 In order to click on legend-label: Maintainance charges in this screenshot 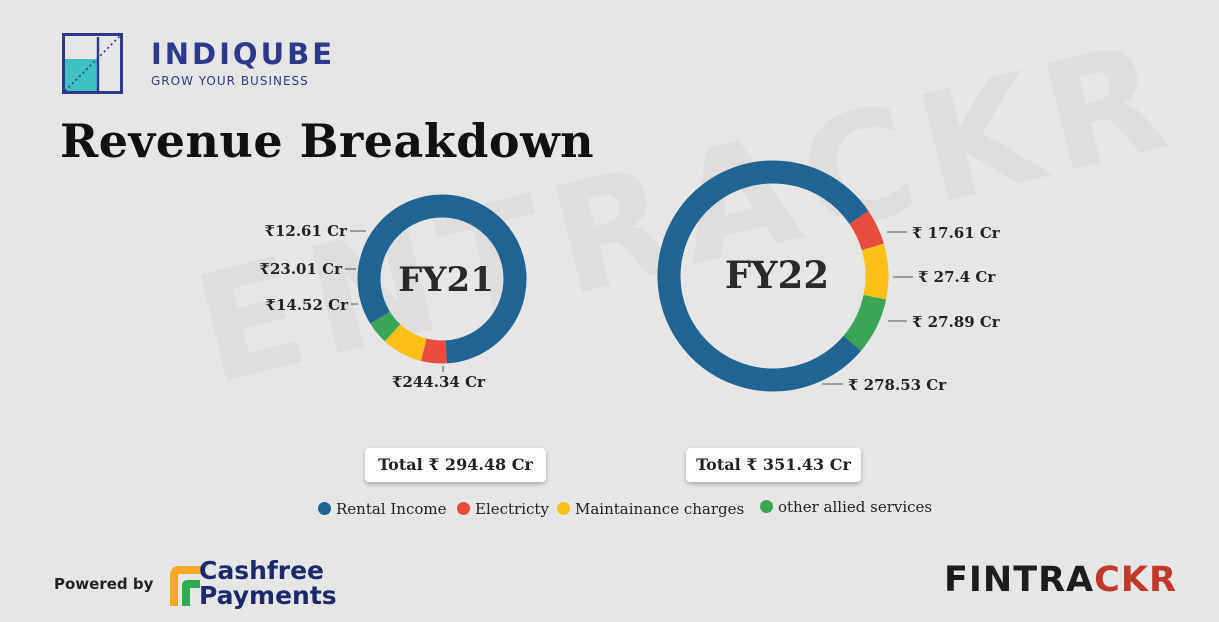, I will do `click(660, 509)`.